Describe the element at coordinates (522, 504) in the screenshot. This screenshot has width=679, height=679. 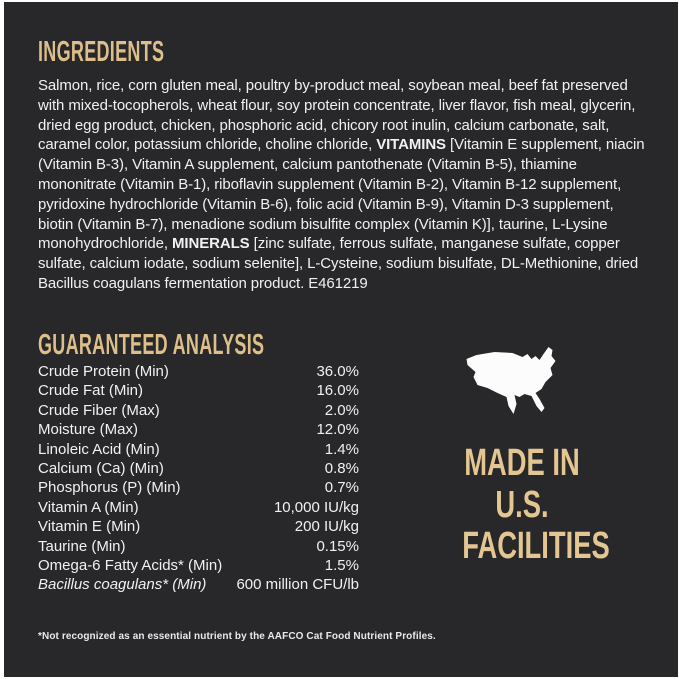
I see `made-in-line: U.S.` at that location.